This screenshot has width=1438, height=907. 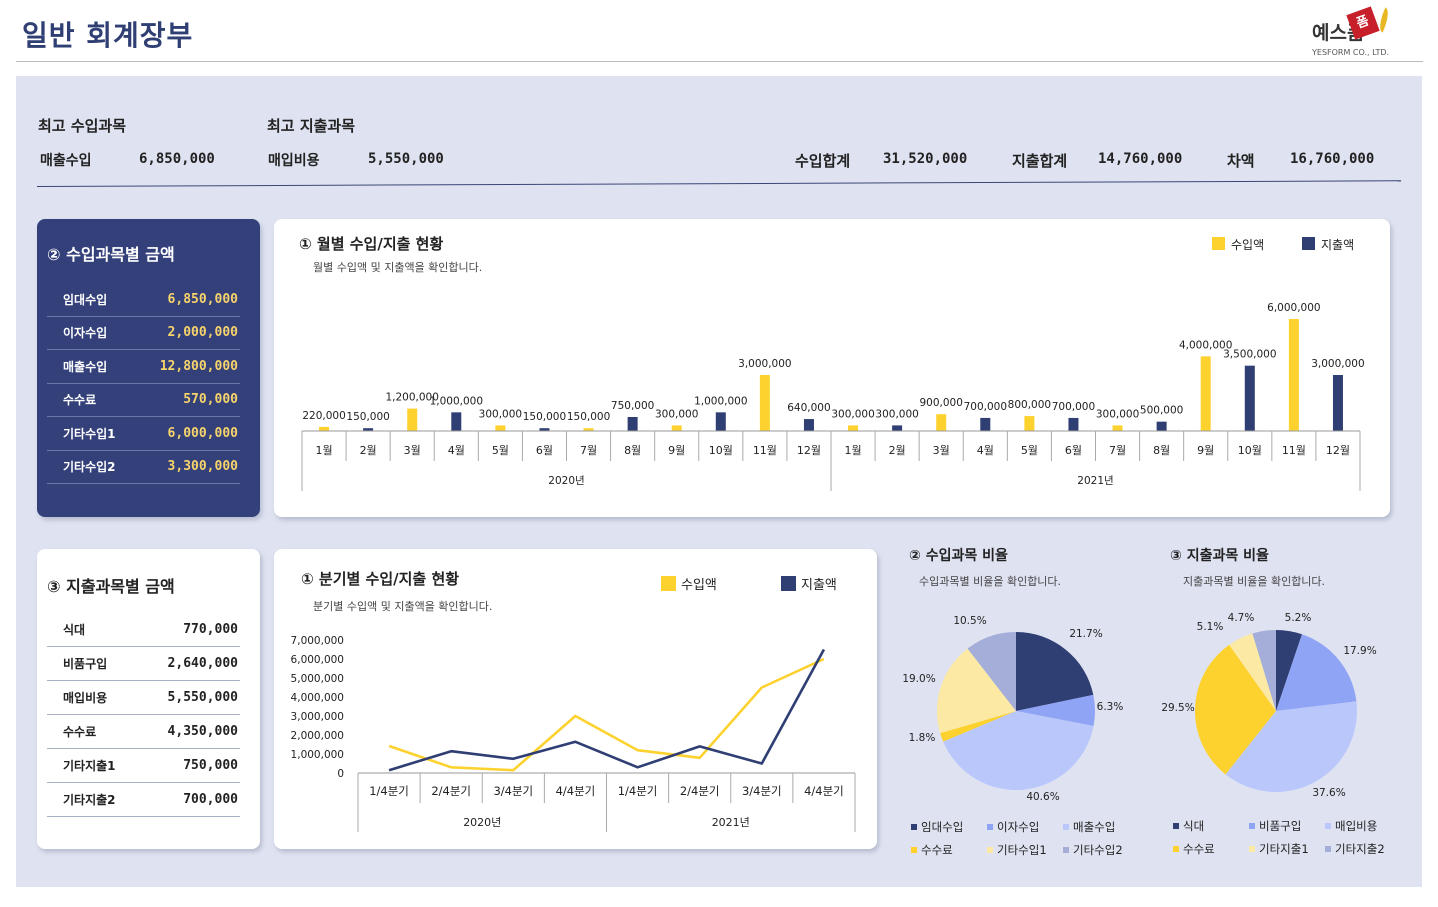 What do you see at coordinates (1205, 345) in the screenshot?
I see `data-label: 4,000,000` at bounding box center [1205, 345].